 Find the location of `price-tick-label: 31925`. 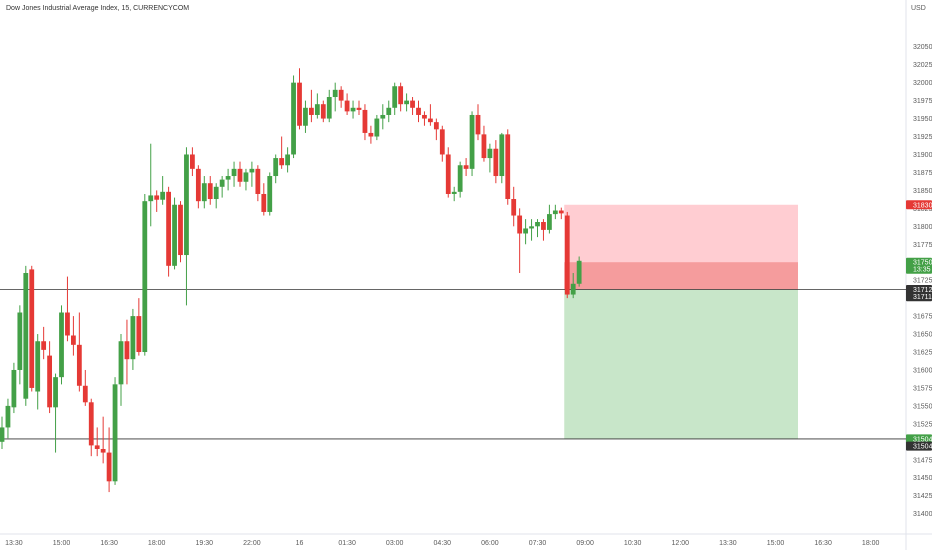

price-tick-label: 31925 is located at coordinates (922, 137).